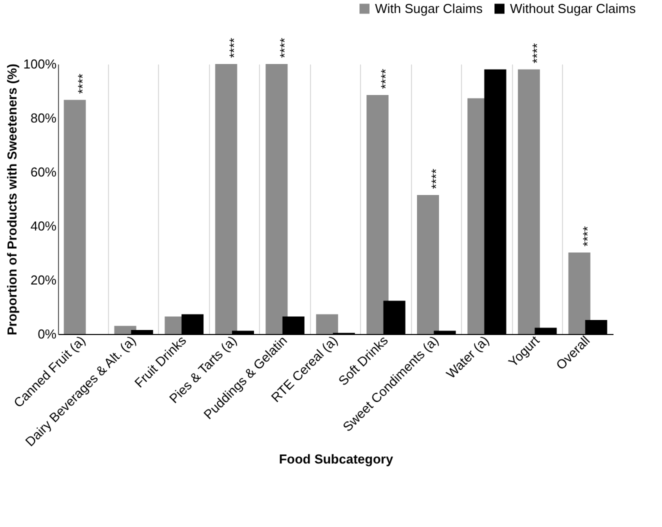 The image size is (662, 527). Describe the element at coordinates (43, 118) in the screenshot. I see `y-tick-label: 80%` at that location.